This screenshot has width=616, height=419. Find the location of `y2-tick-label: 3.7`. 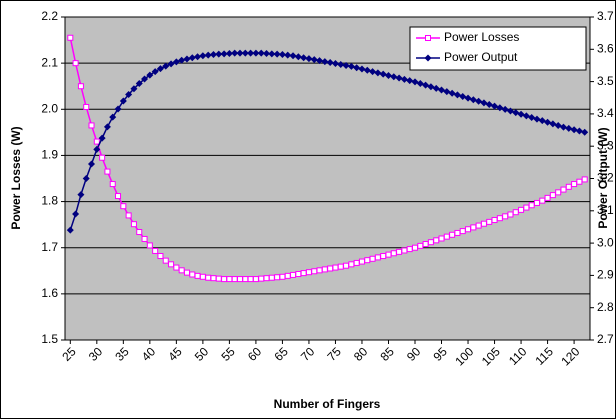

y2-tick-label: 3.7 is located at coordinates (605, 16).